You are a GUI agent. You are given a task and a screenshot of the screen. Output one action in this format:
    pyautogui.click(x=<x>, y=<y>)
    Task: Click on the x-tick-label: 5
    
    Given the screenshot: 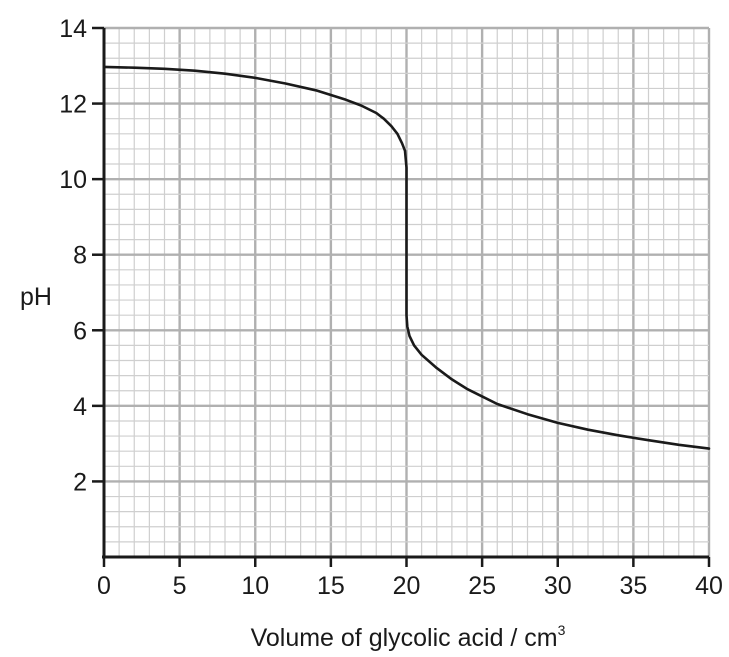 What is the action you would take?
    pyautogui.click(x=180, y=586)
    